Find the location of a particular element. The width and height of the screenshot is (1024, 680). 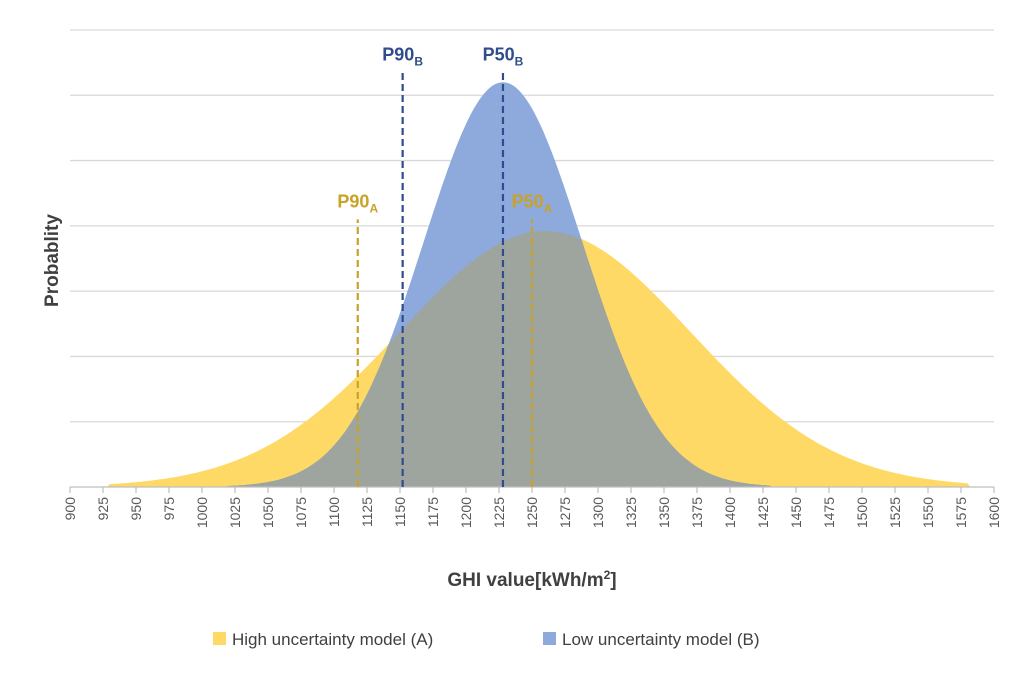

x-axis-title: GHI value[kWh/m2] is located at coordinates (531, 579).